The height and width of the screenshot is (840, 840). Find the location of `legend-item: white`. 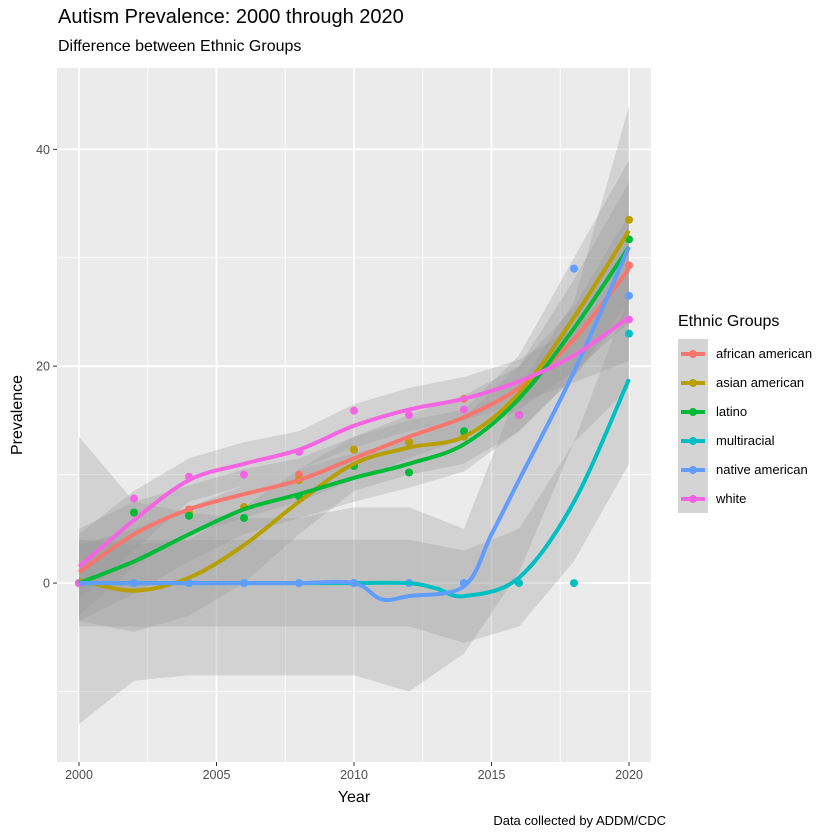

legend-item: white is located at coordinates (745, 498).